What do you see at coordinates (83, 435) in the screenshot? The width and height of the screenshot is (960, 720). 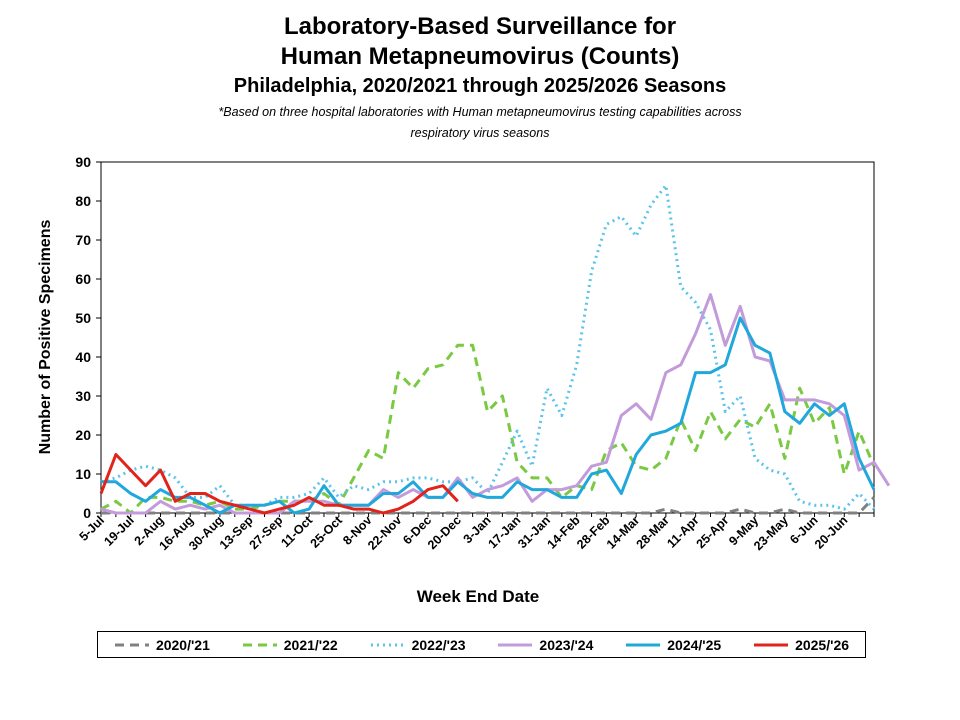 I see `y-tick-label: 20` at bounding box center [83, 435].